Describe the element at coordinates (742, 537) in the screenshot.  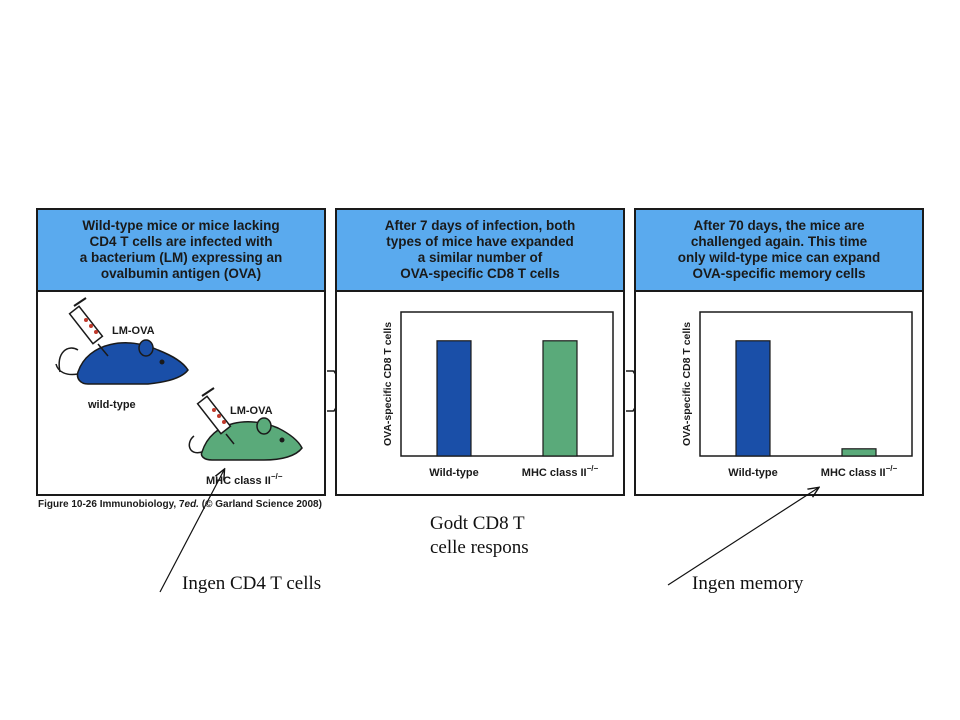
I see `arrow-to-memory-bar` at that location.